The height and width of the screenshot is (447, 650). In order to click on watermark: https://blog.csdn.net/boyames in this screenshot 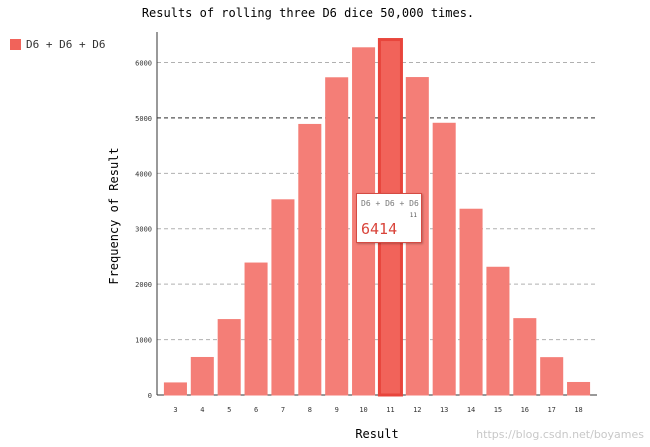, I will do `click(560, 434)`.